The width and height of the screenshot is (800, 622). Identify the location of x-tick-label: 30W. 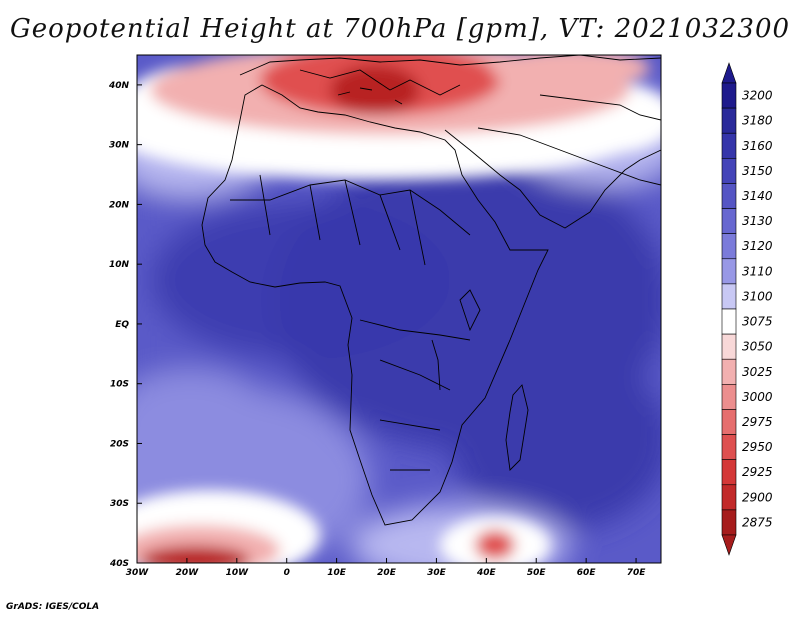
(138, 573).